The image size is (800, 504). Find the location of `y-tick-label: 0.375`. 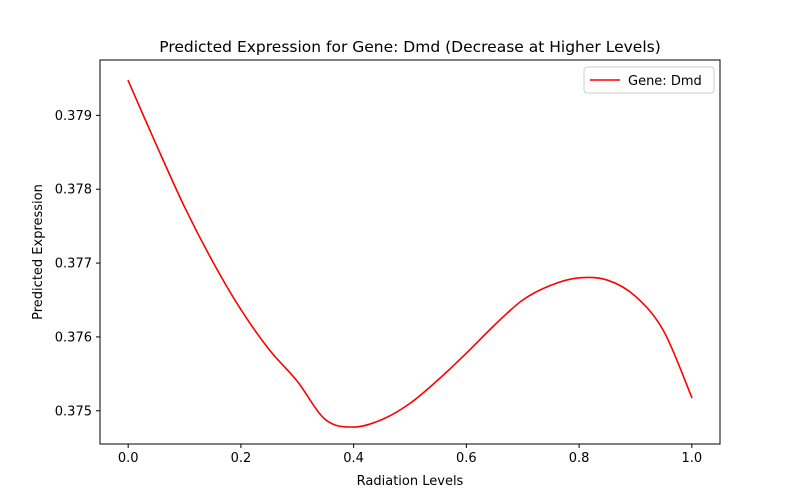

y-tick-label: 0.375 is located at coordinates (73, 411).